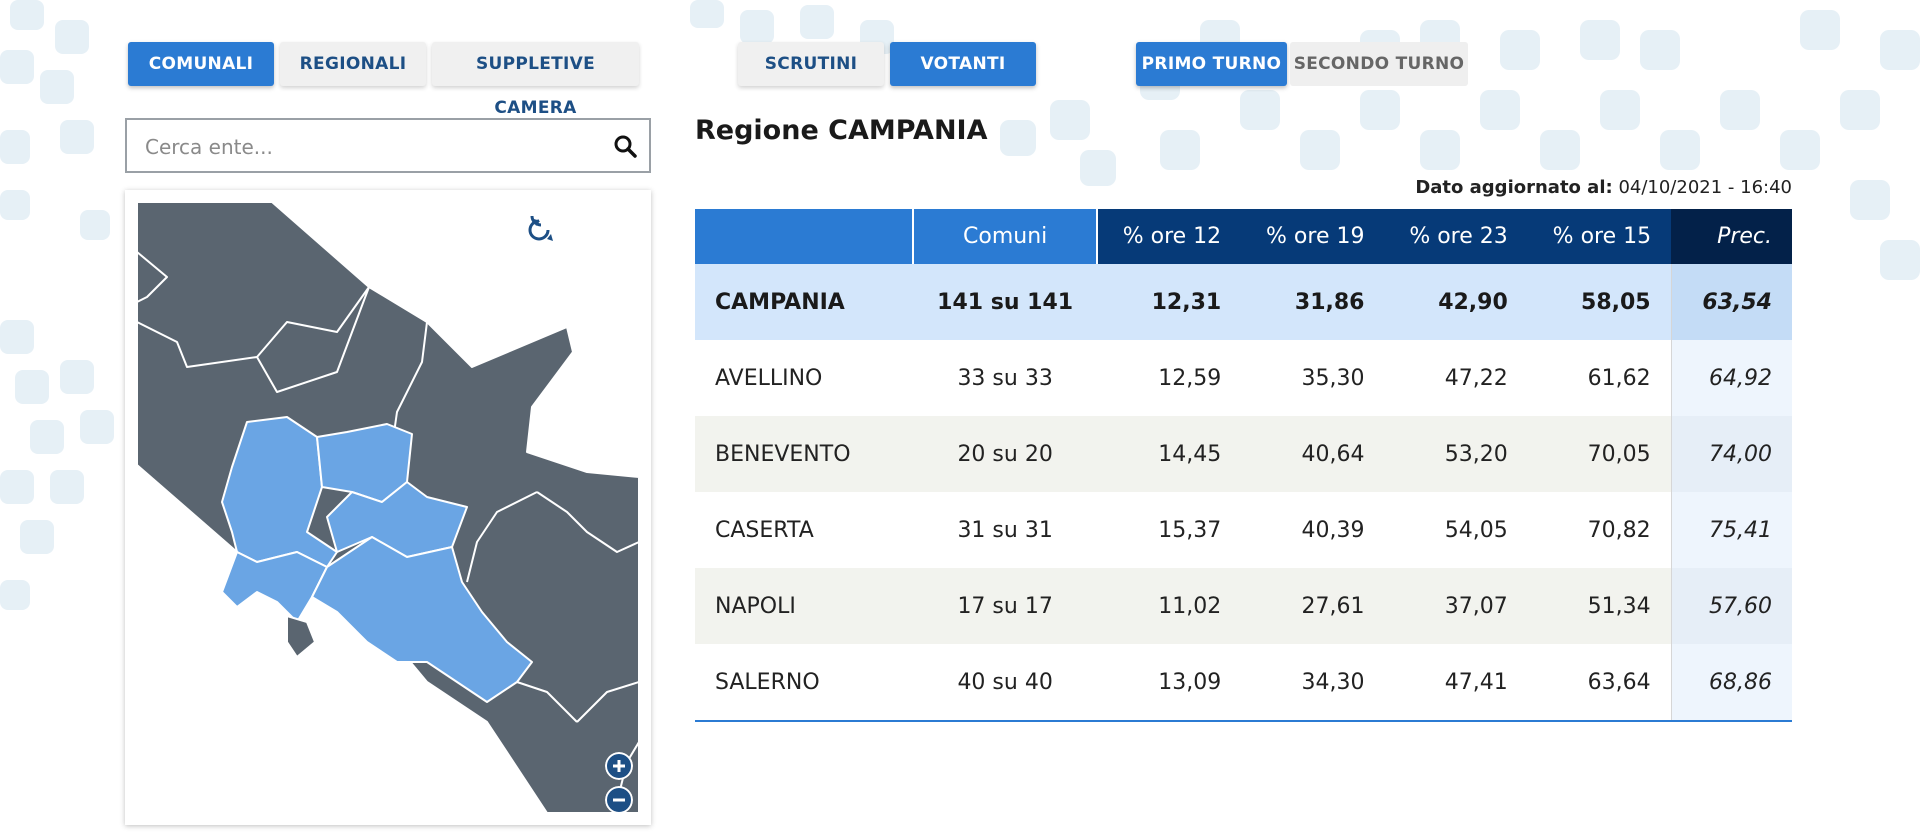 This screenshot has width=1920, height=832. Describe the element at coordinates (625, 146) in the screenshot. I see `search-icon` at that location.